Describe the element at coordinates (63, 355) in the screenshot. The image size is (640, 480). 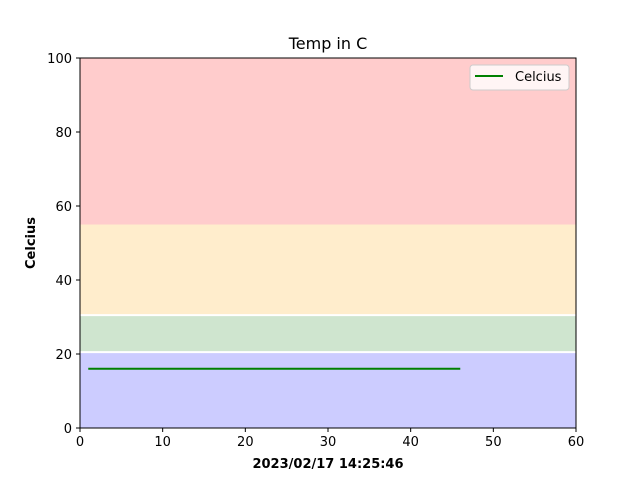
I see `y-tick-label-20: 20` at that location.